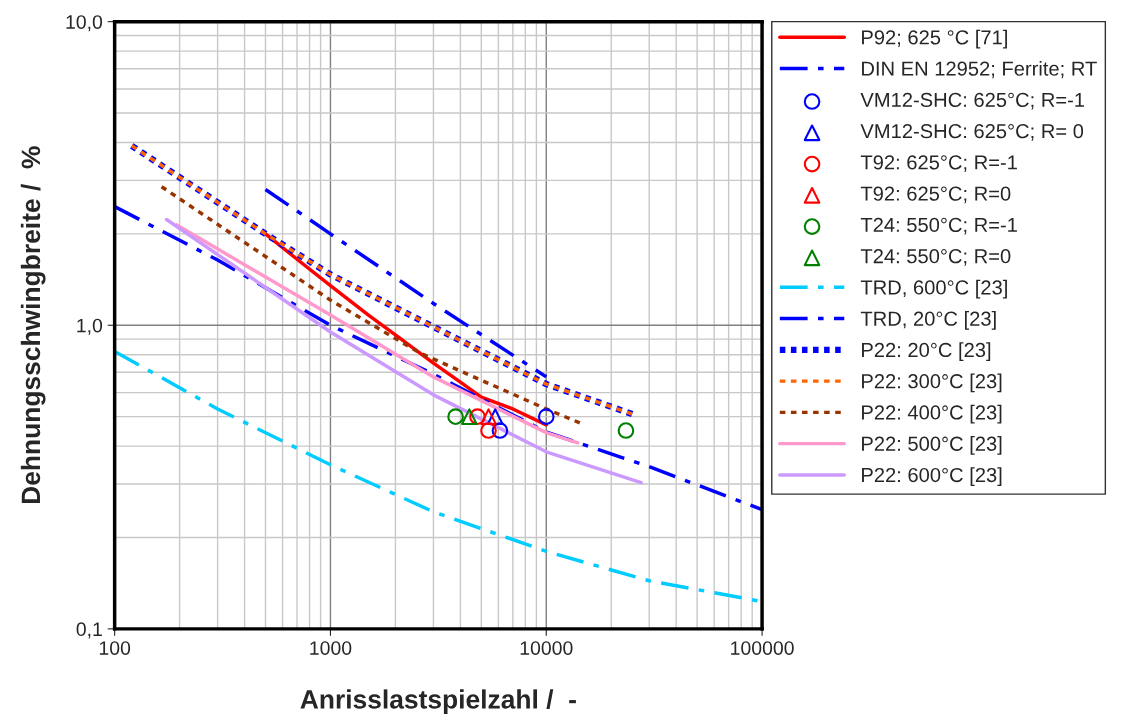 The image size is (1124, 722). I want to click on x-tick-label: 100000, so click(762, 648).